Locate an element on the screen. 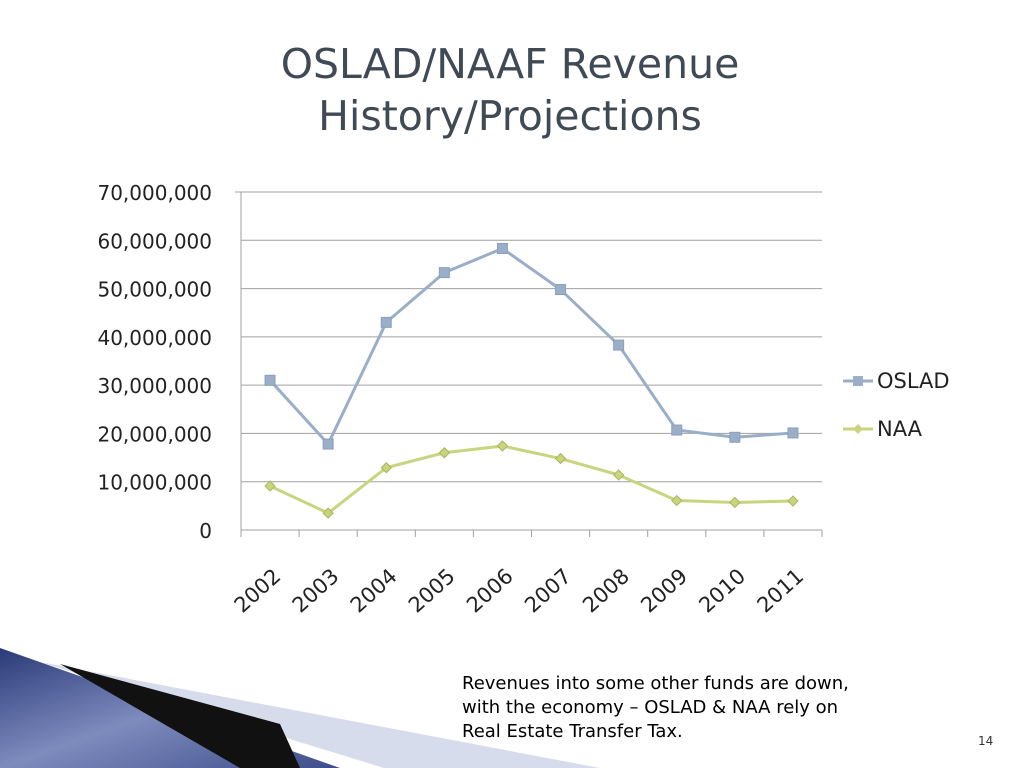 This screenshot has height=768, width=1024. title-line-1: OSLAD/NAAF Revenue is located at coordinates (510, 64).